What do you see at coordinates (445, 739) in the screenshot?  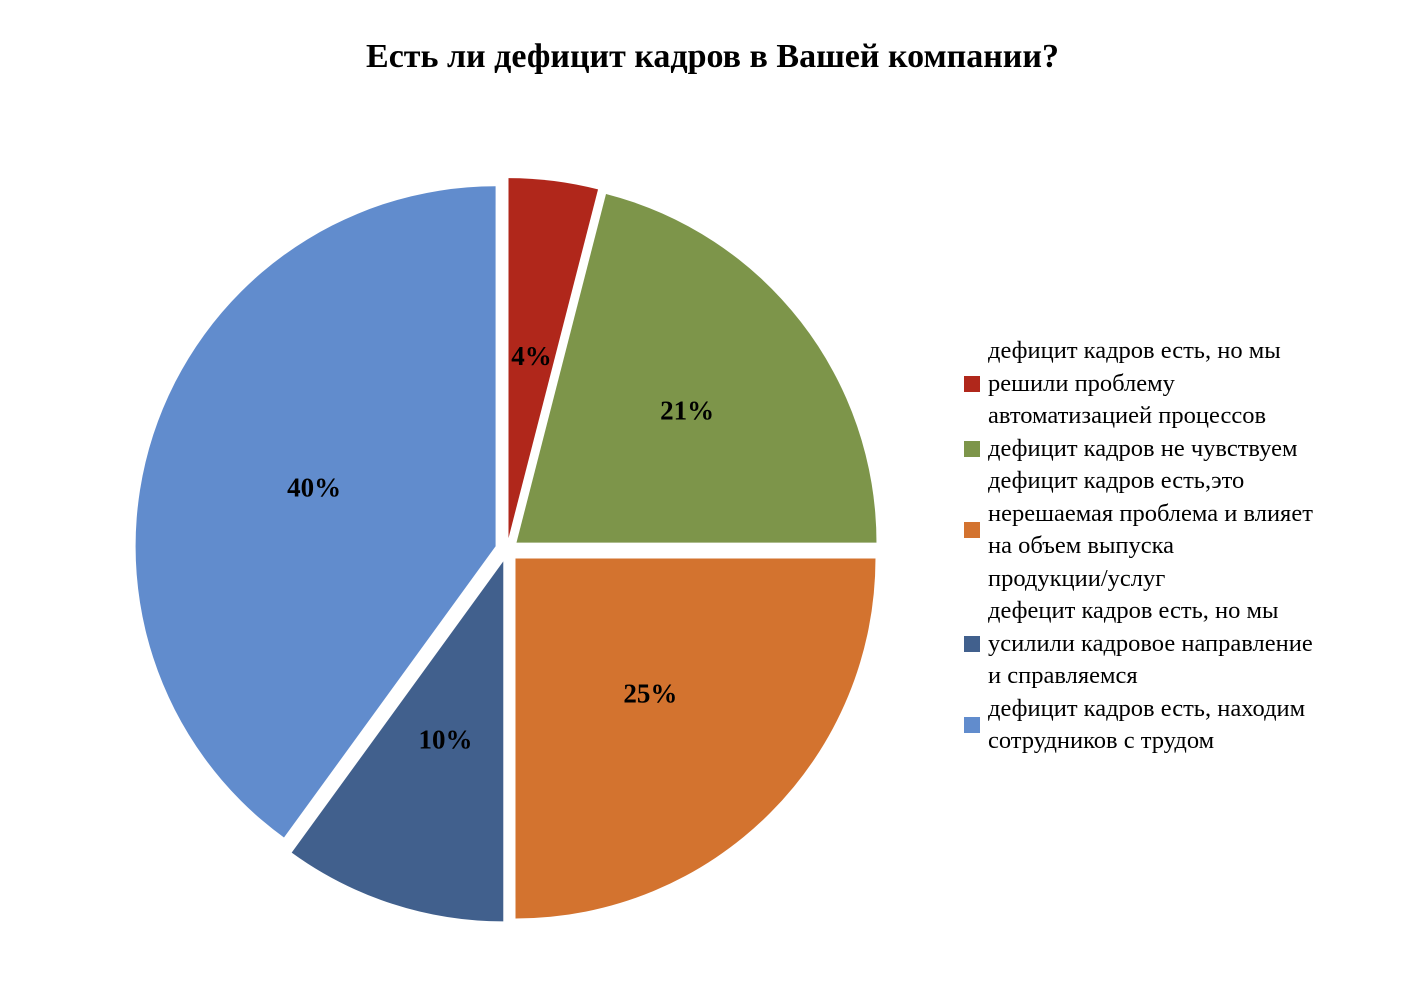 I see `pie-slice-label: 10%` at bounding box center [445, 739].